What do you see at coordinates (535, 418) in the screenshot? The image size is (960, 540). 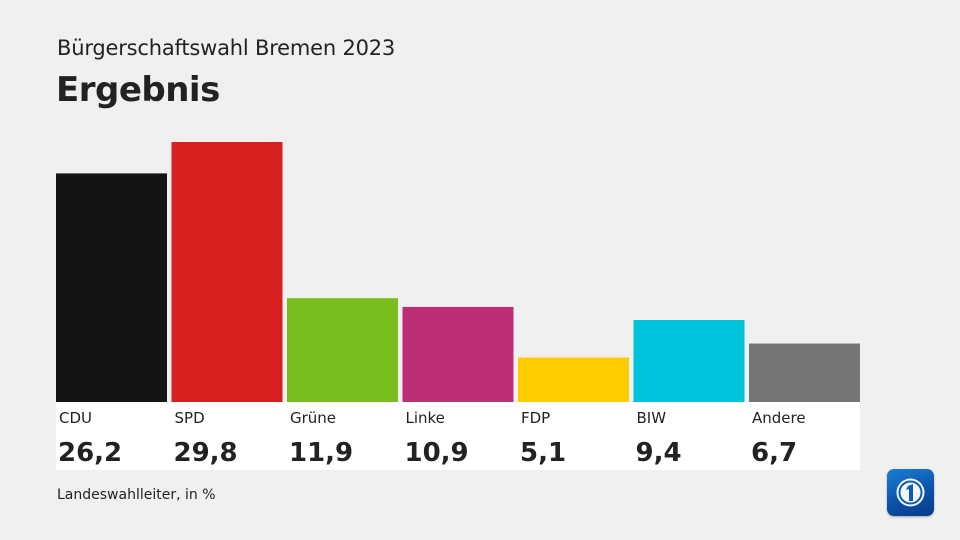 I see `party-label-fdp: FDP` at bounding box center [535, 418].